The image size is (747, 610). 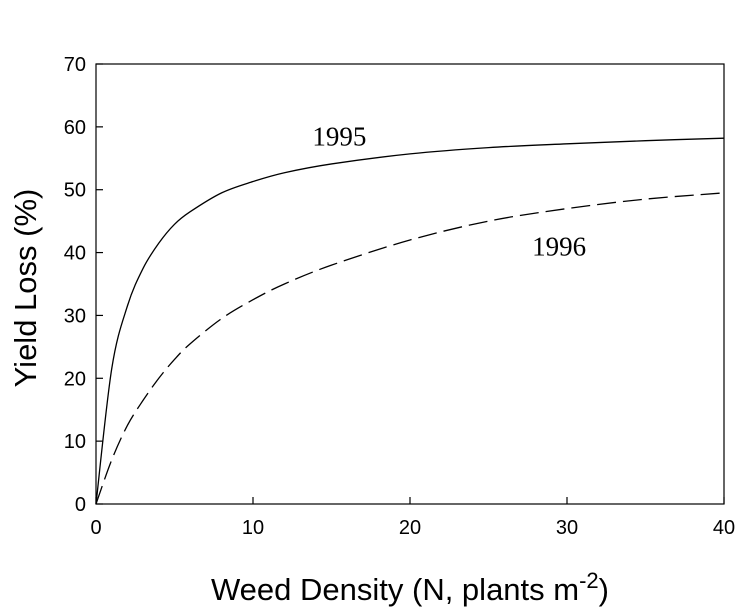 What do you see at coordinates (604, 589) in the screenshot?
I see `x-axis-title-suffix: )` at bounding box center [604, 589].